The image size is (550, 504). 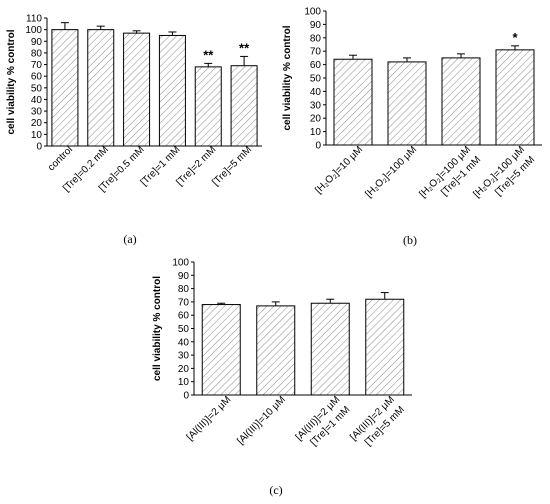 I want to click on category-label: [Al(III)]=2 μM, so click(x=209, y=418).